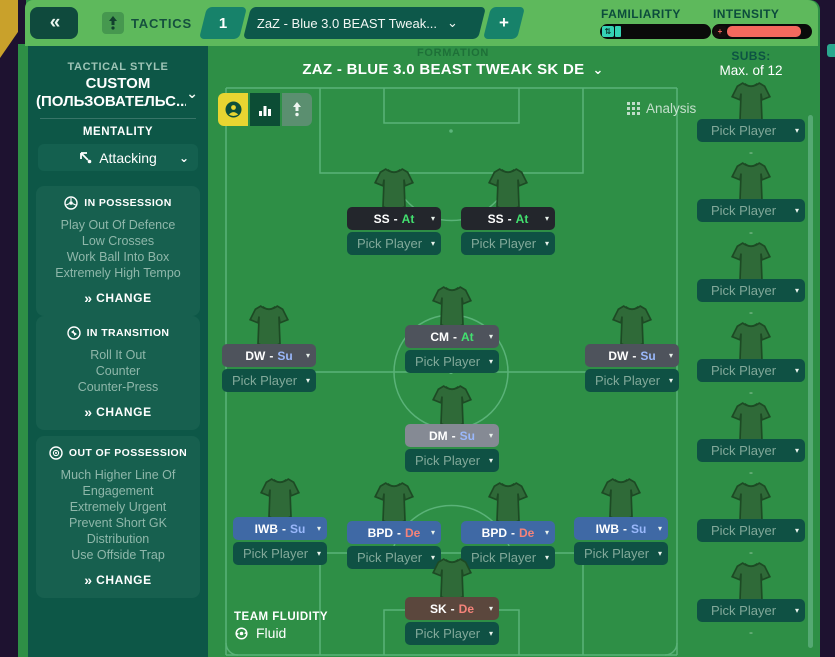 Image resolution: width=835 pixels, height=657 pixels. Describe the element at coordinates (118, 67) in the screenshot. I see `tactical-style-label: TACTICAL STYLE` at that location.